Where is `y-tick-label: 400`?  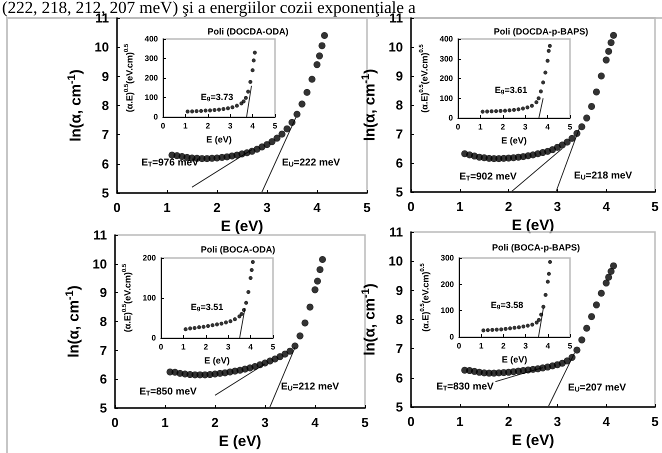
y-tick-label: 400 is located at coordinates (447, 39).